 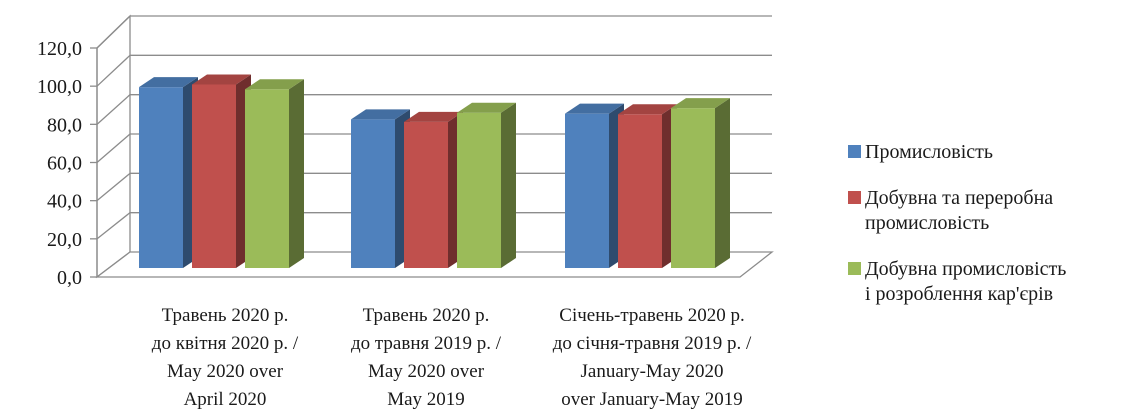 What do you see at coordinates (64, 125) in the screenshot?
I see `y-tick-label: 80,0` at bounding box center [64, 125].